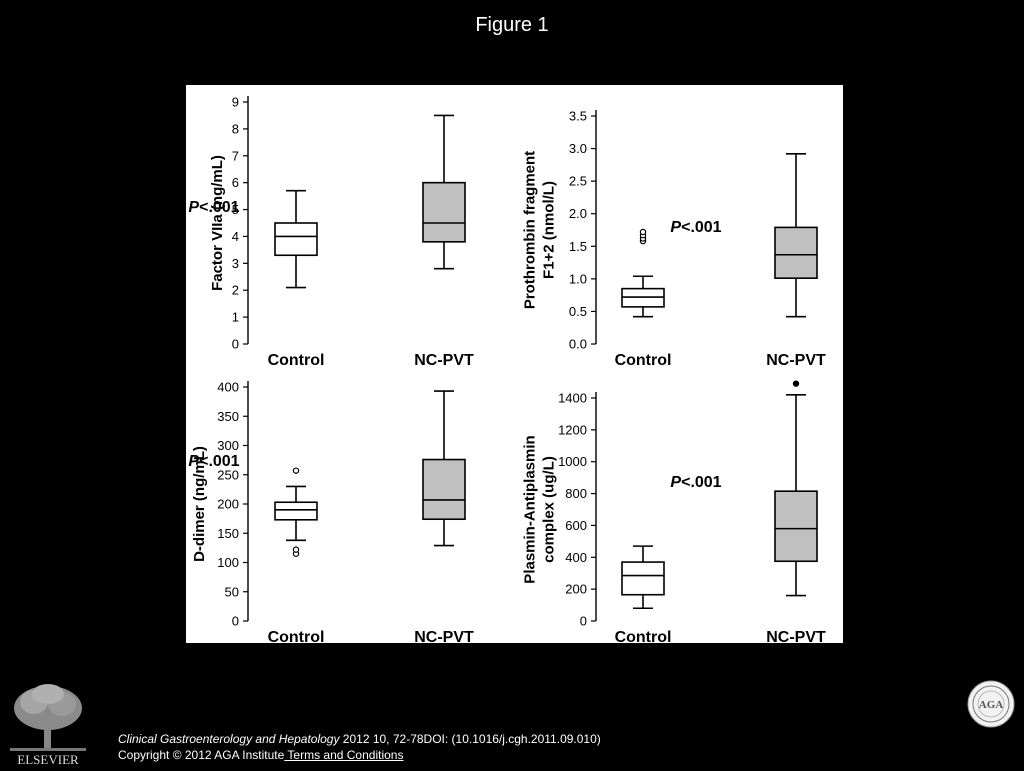 The image size is (1024, 771). Describe the element at coordinates (578, 148) in the screenshot. I see `y-tick-label: 3.0` at that location.